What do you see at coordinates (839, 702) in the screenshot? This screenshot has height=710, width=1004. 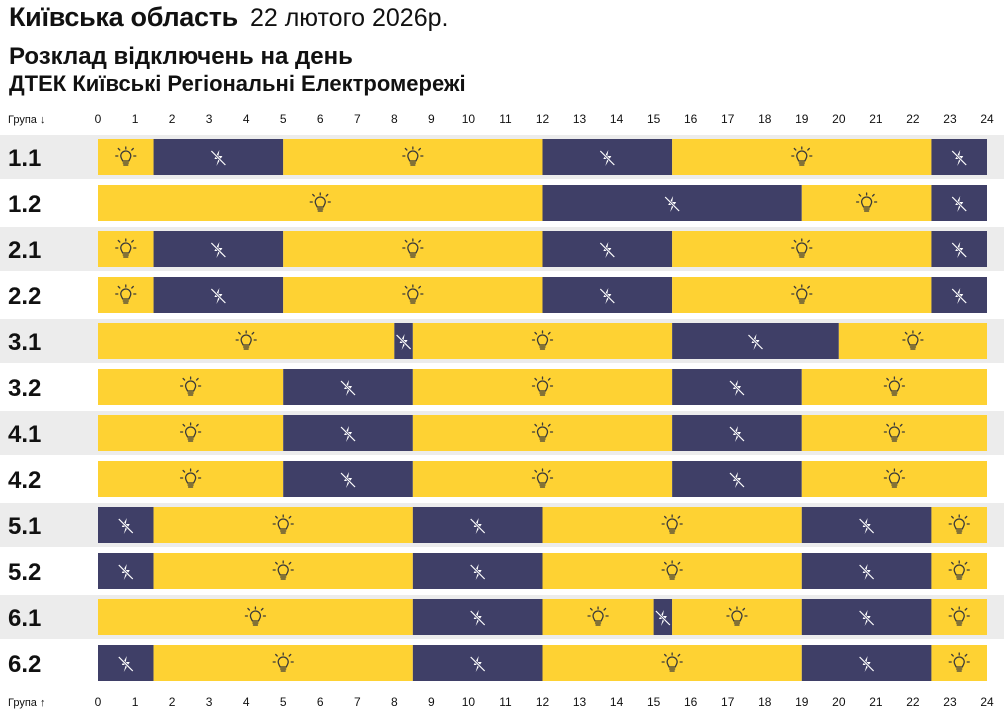 I see `tick-label-bottom: 20` at bounding box center [839, 702].